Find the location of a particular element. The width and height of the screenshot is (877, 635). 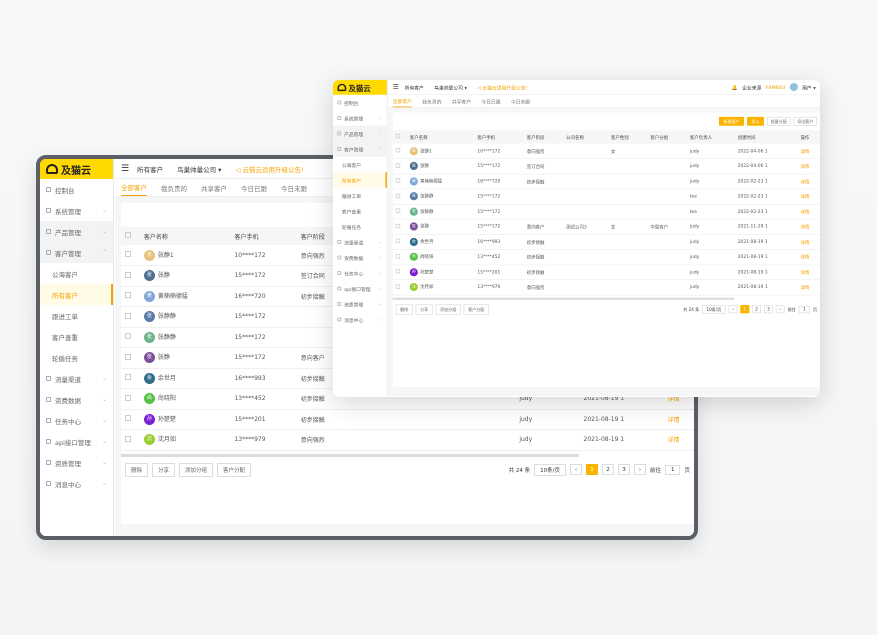

column-header: 客户分组 is located at coordinates (667, 137).